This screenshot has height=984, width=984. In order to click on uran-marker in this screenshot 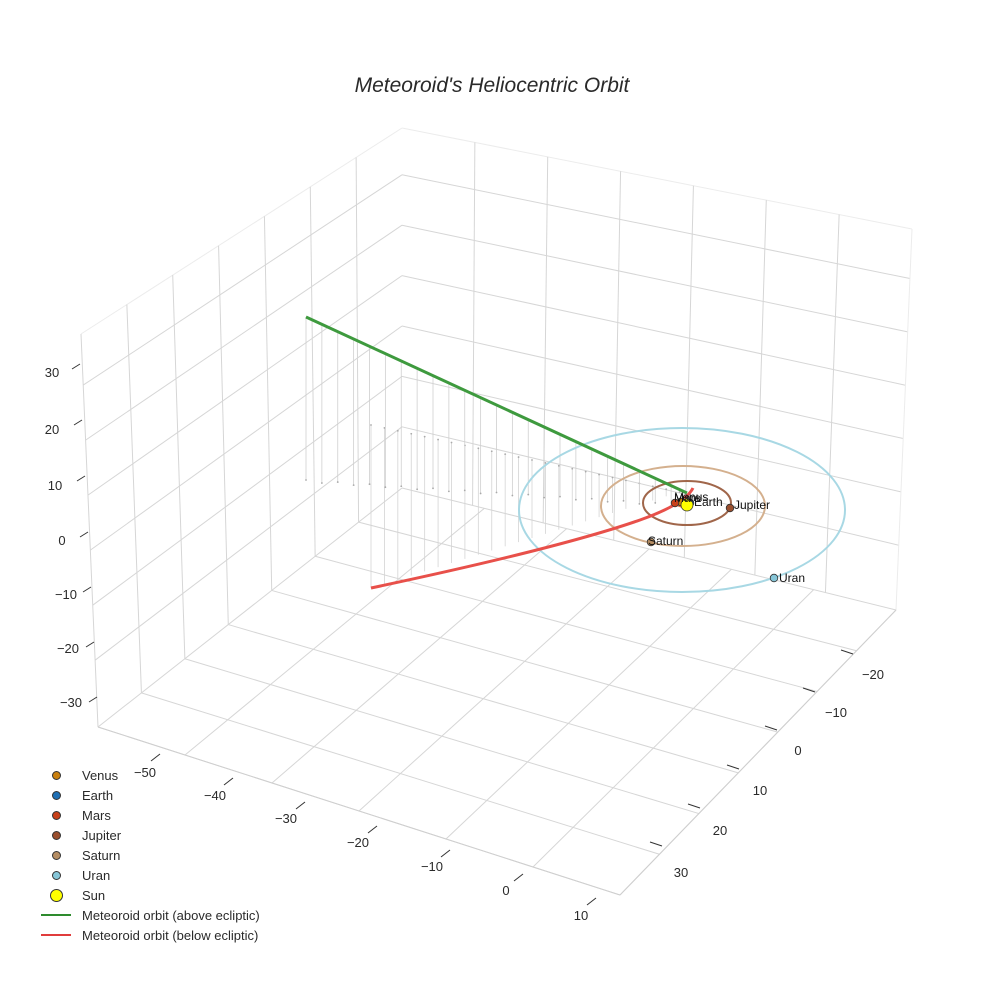, I will do `click(774, 578)`.